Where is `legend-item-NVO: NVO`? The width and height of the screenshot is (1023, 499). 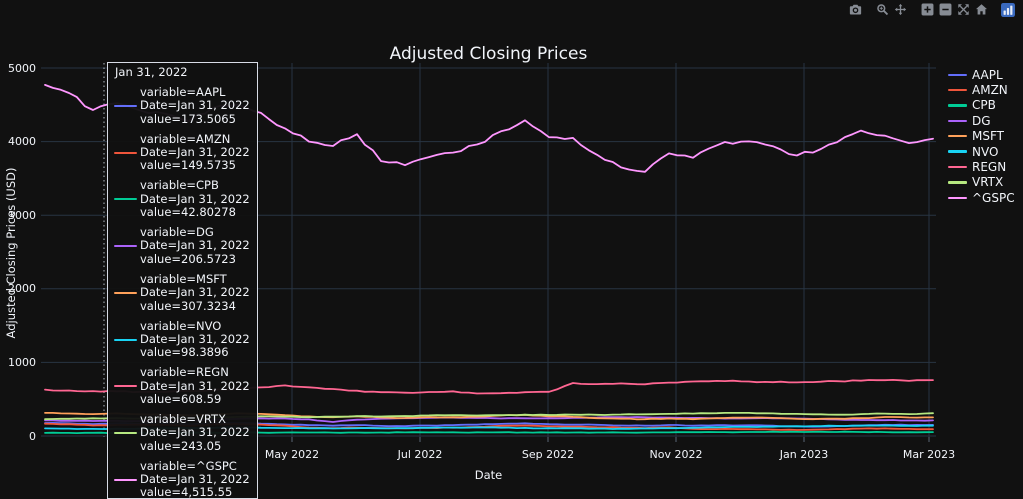 legend-item-NVO: NVO is located at coordinates (981, 151).